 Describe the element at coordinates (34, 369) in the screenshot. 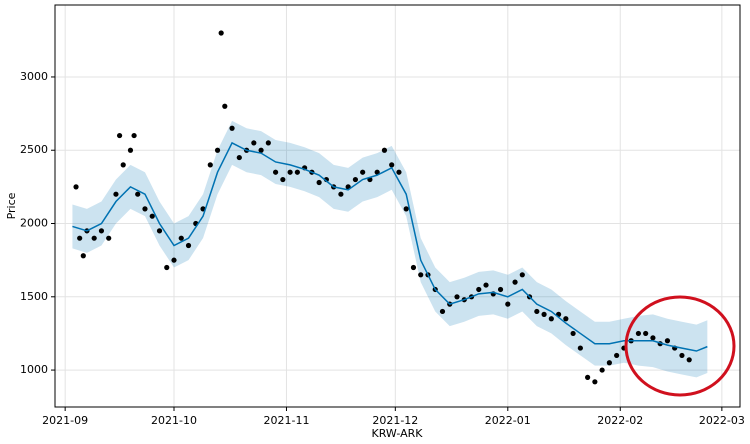

I see `y-tick-label: 1000` at that location.